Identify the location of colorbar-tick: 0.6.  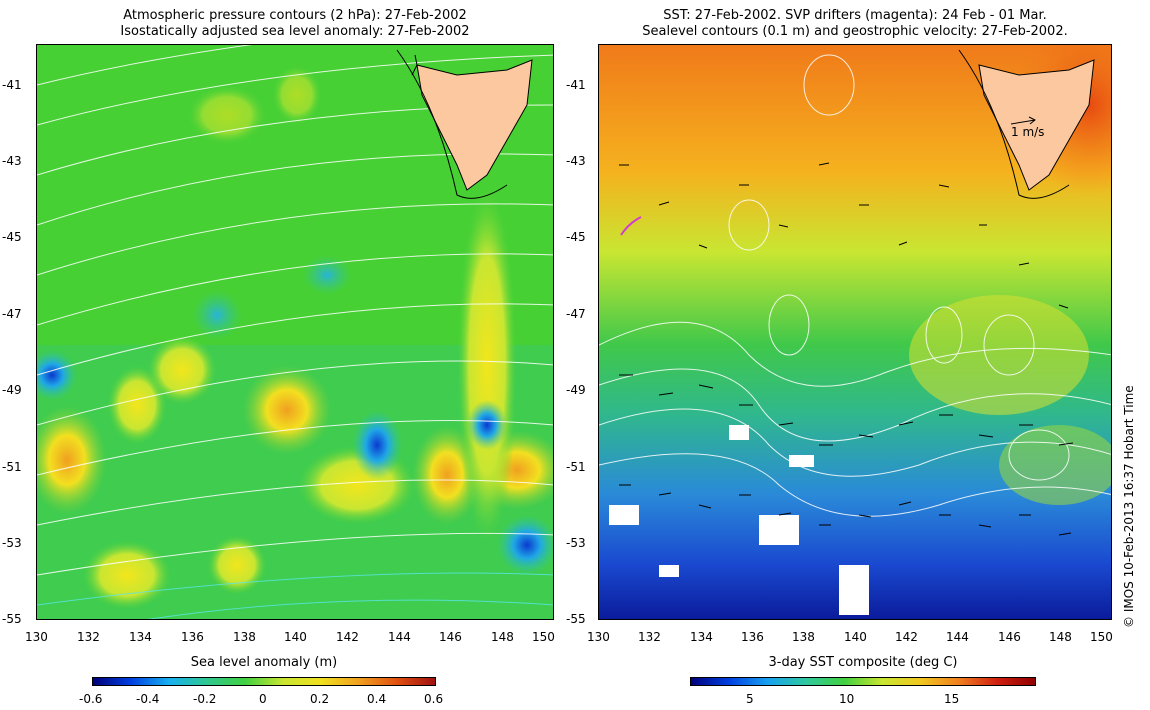
(434, 699).